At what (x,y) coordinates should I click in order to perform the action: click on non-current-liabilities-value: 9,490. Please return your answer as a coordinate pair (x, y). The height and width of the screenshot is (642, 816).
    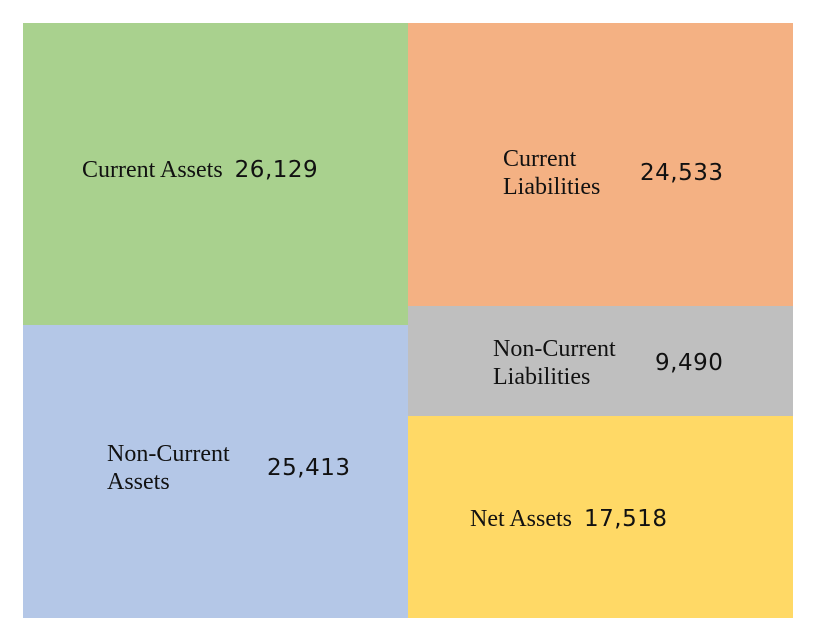
    Looking at the image, I should click on (689, 363).